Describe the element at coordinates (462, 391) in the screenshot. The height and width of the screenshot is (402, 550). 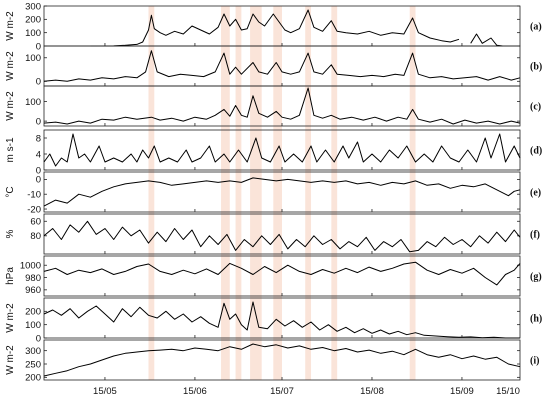
I see `x-tick-label: 15/09` at that location.